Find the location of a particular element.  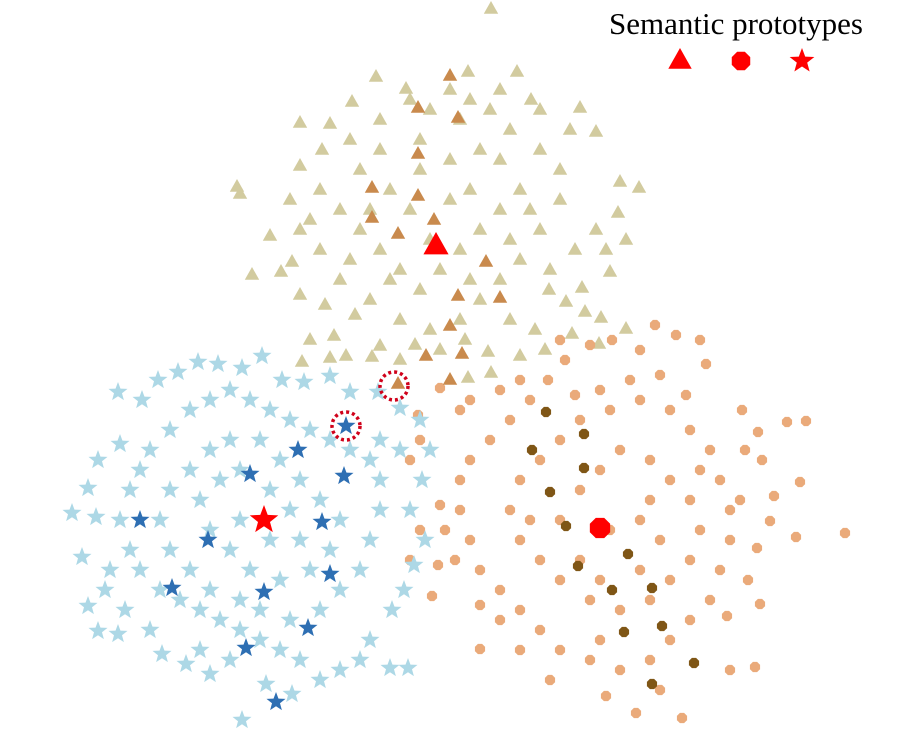

legend-star-marker is located at coordinates (802, 60).